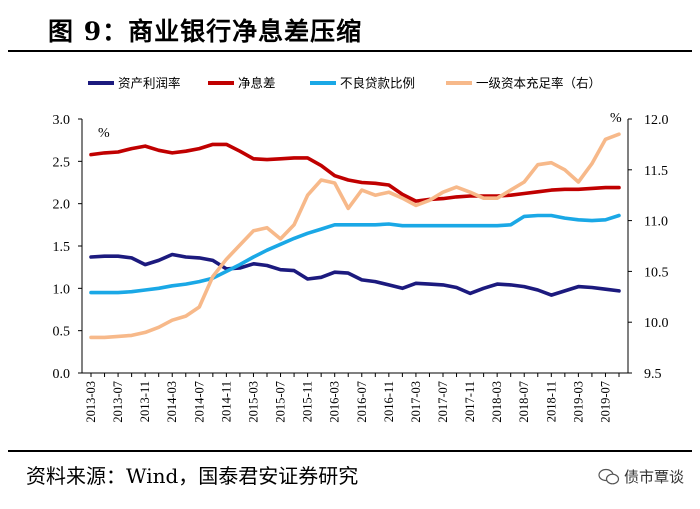  Describe the element at coordinates (497, 402) in the screenshot. I see `x-tick-label: 2018-03` at that location.